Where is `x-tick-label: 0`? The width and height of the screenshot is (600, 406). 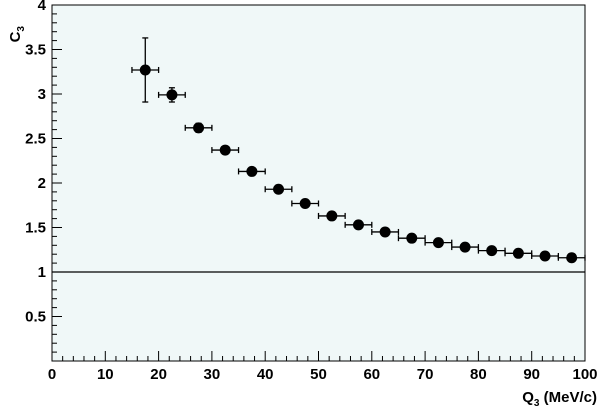
x-tick-label: 0 is located at coordinates (52, 374).